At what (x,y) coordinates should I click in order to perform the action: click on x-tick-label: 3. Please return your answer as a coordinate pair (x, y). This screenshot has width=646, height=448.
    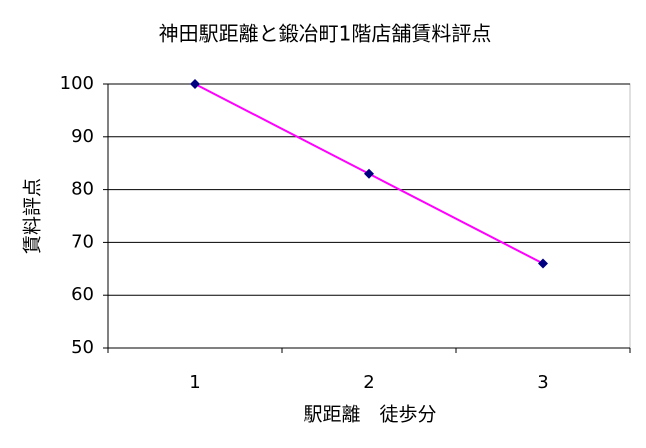
    Looking at the image, I should click on (542, 382).